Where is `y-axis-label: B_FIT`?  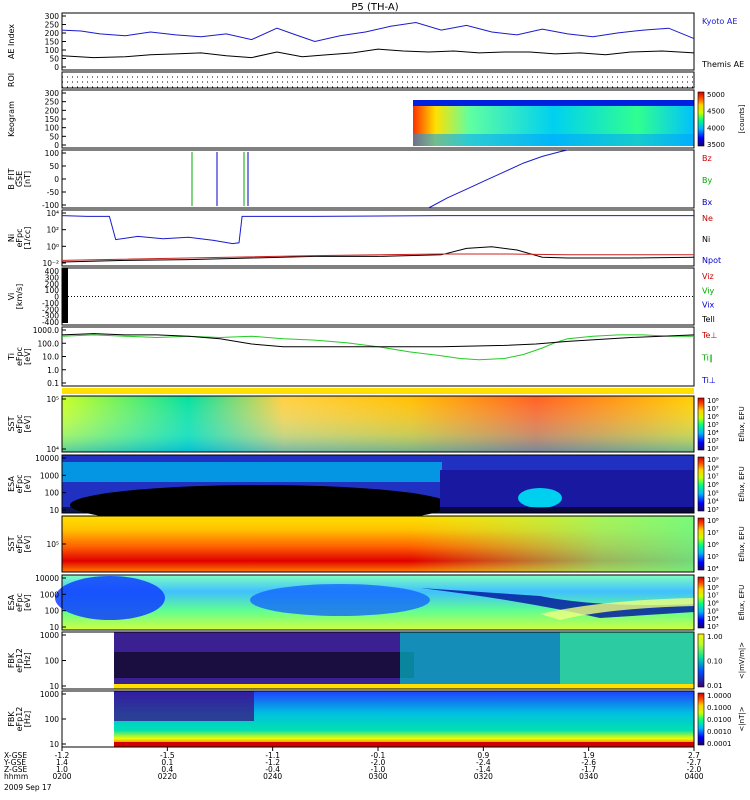 y-axis-label: B_FIT is located at coordinates (11, 178).